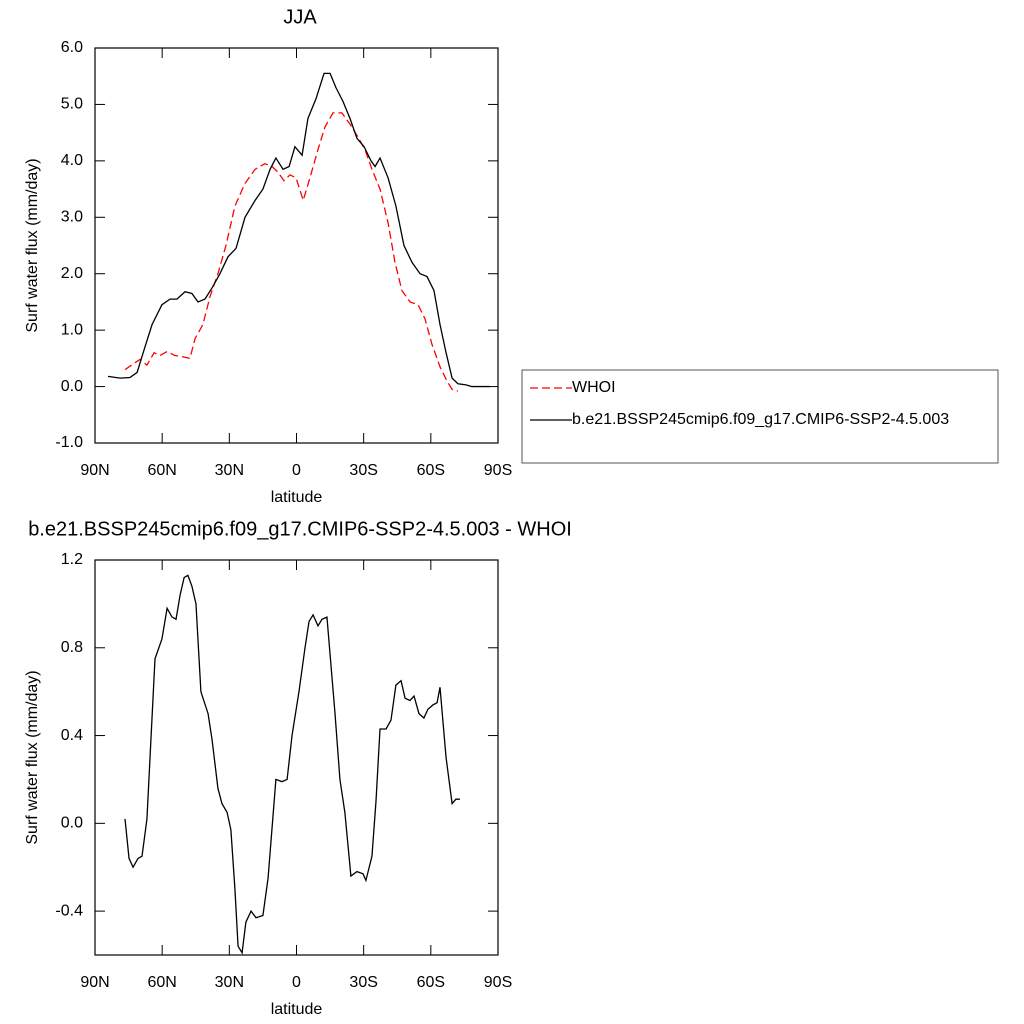 This screenshot has height=1024, width=1024. I want to click on legend-box, so click(760, 416).